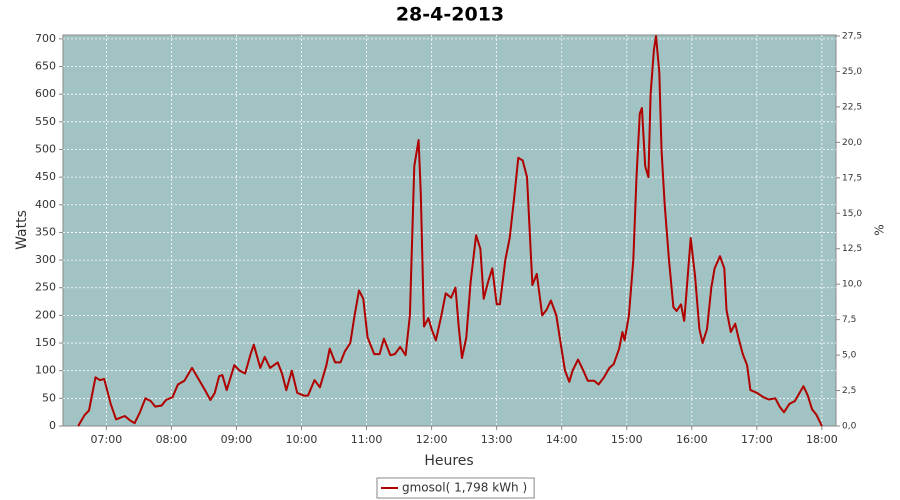 This screenshot has height=500, width=900. Describe the element at coordinates (852, 249) in the screenshot. I see `y2-tick-label: 12,5` at that location.